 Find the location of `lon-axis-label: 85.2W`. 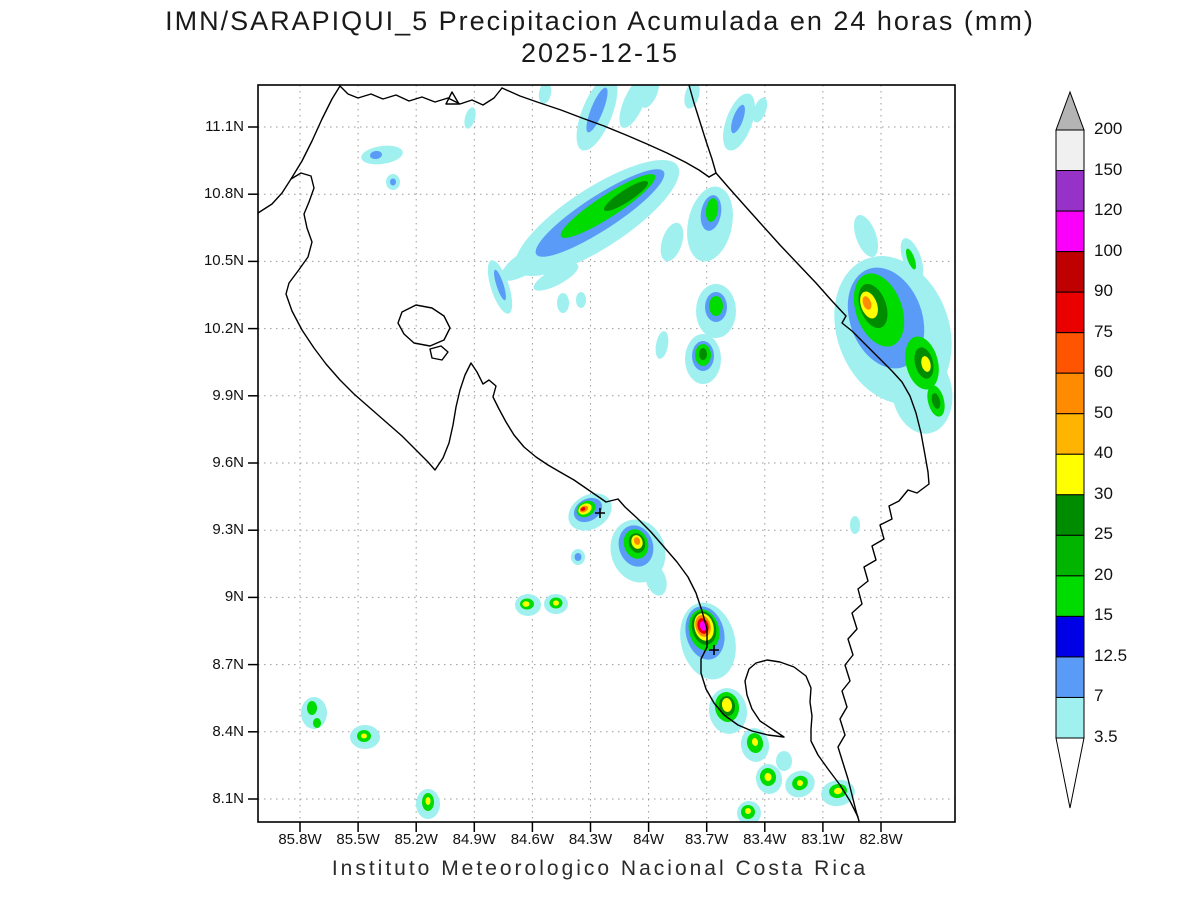

lon-axis-label: 85.2W is located at coordinates (416, 839).